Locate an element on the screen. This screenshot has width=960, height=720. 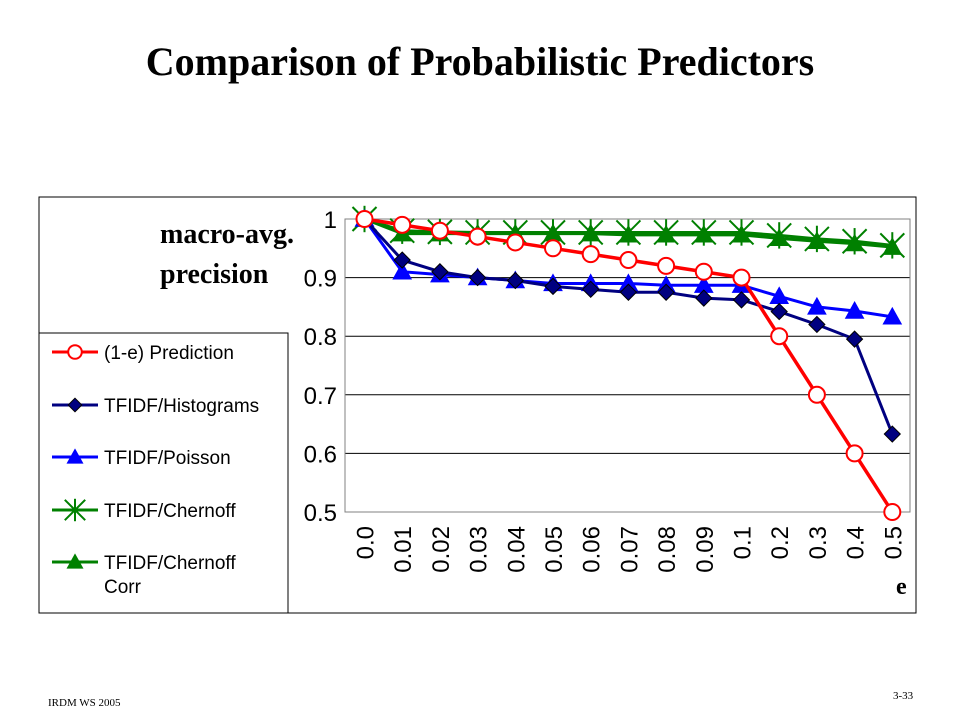
x-tick-label: 0.4 is located at coordinates (856, 542).